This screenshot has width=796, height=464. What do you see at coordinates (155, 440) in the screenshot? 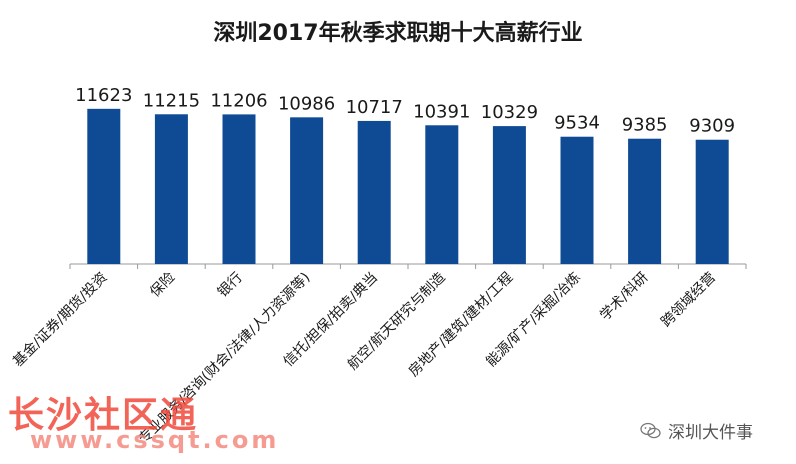
I see `watermark-site-url: www.cssqt.com` at bounding box center [155, 440].